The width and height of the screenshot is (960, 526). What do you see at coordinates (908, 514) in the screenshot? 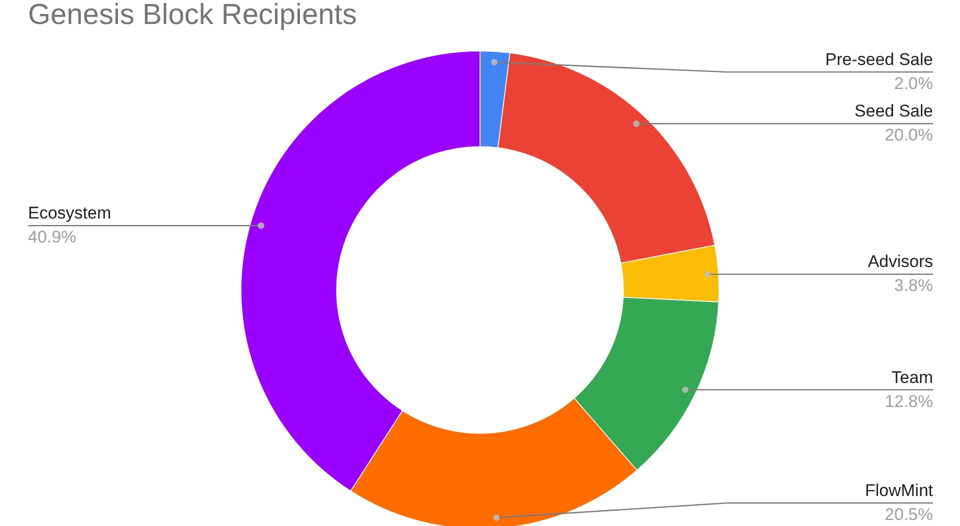
I see `data-label: 20.5%` at bounding box center [908, 514].